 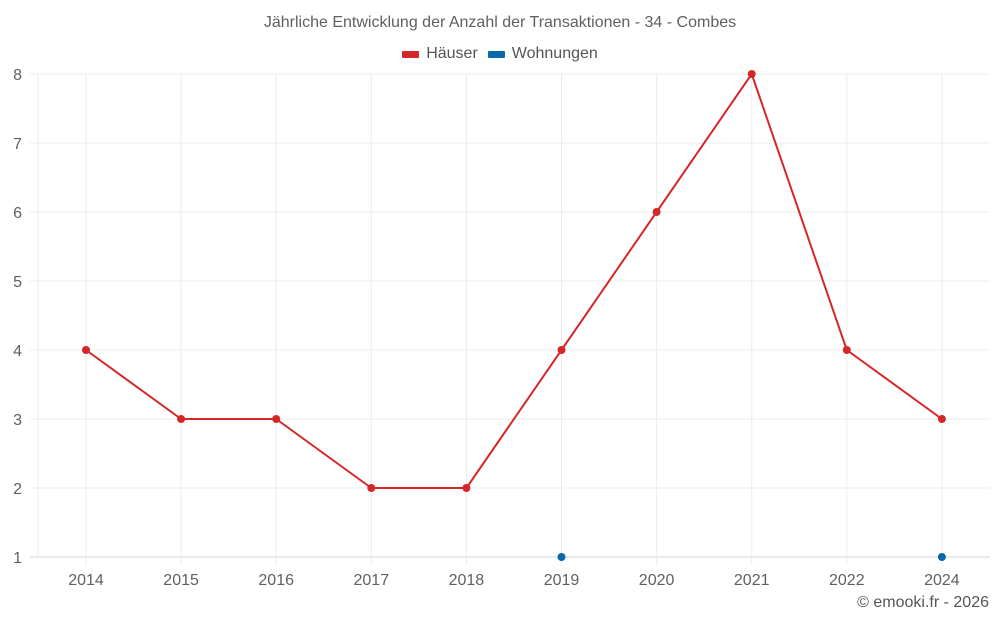 What do you see at coordinates (657, 580) in the screenshot?
I see `x-tick-label: 2020` at bounding box center [657, 580].